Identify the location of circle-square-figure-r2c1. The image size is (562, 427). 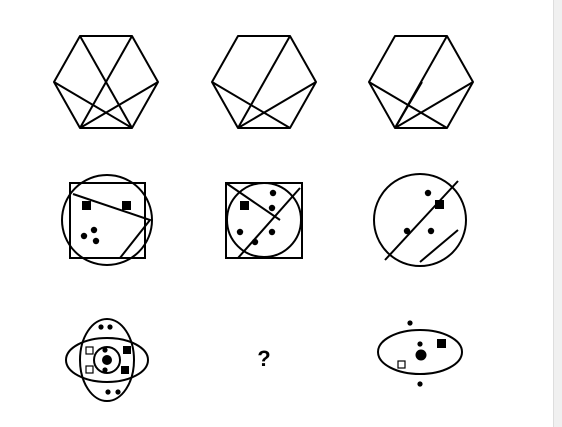
(107, 220).